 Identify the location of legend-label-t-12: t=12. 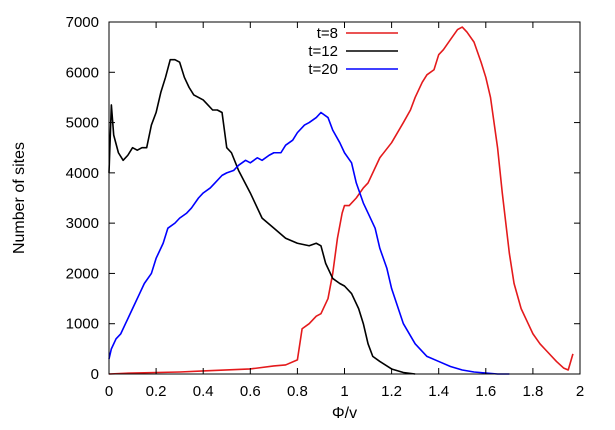
(323, 51).